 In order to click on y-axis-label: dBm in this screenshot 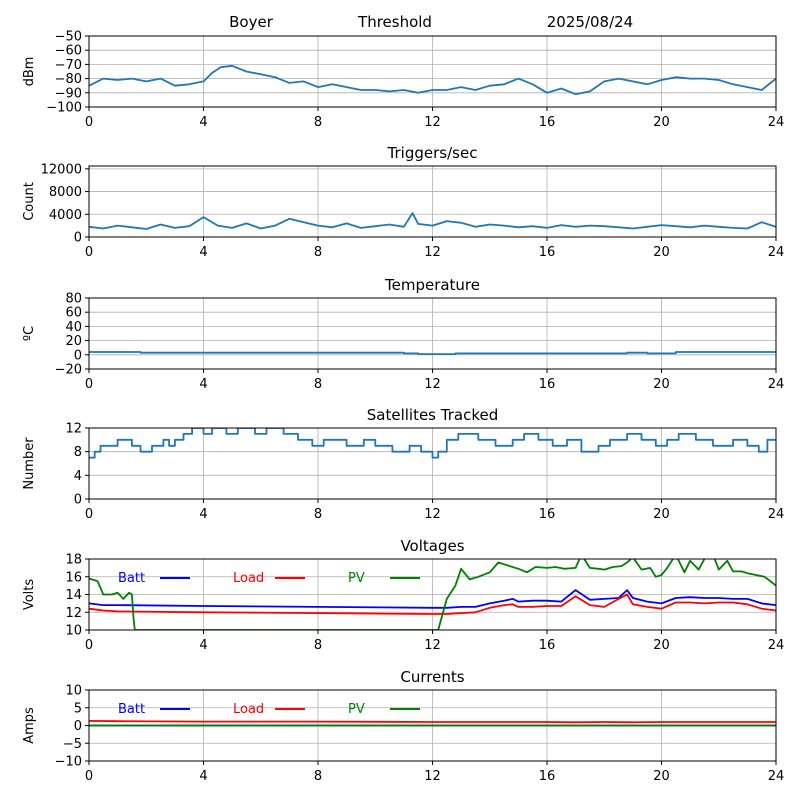, I will do `click(29, 72)`.